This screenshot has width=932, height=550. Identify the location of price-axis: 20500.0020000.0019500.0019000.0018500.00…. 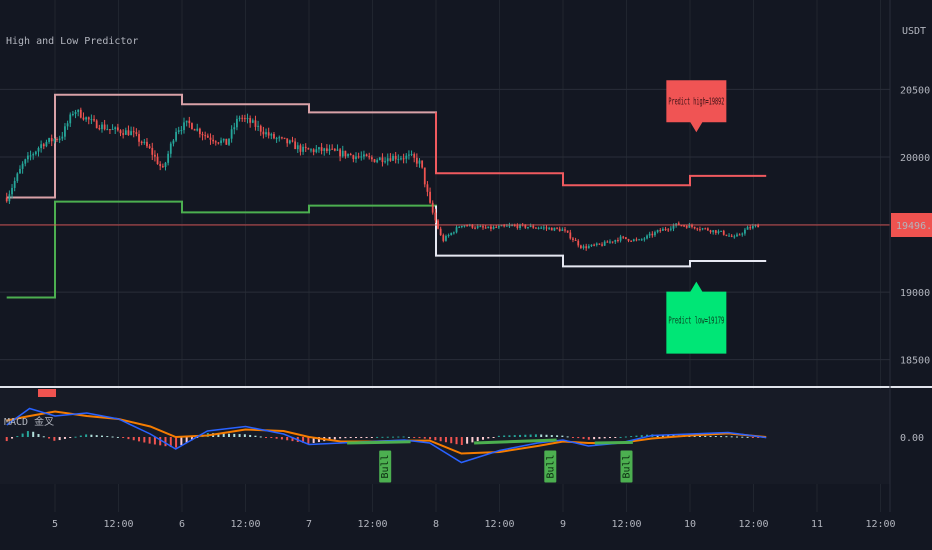
(911, 264).